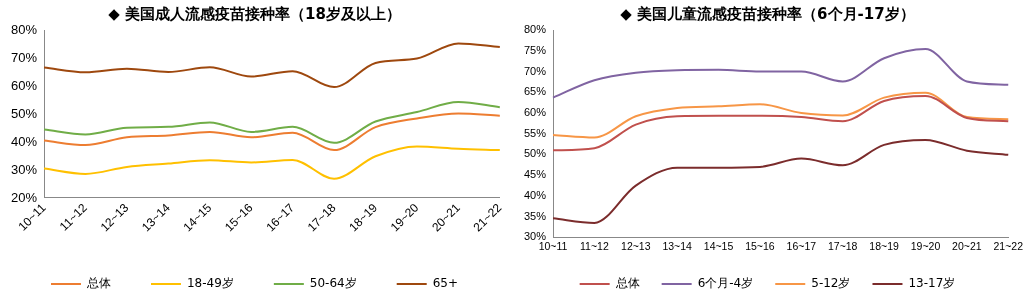 The width and height of the screenshot is (1026, 302). I want to click on y-tick-label: 55%, so click(535, 132).